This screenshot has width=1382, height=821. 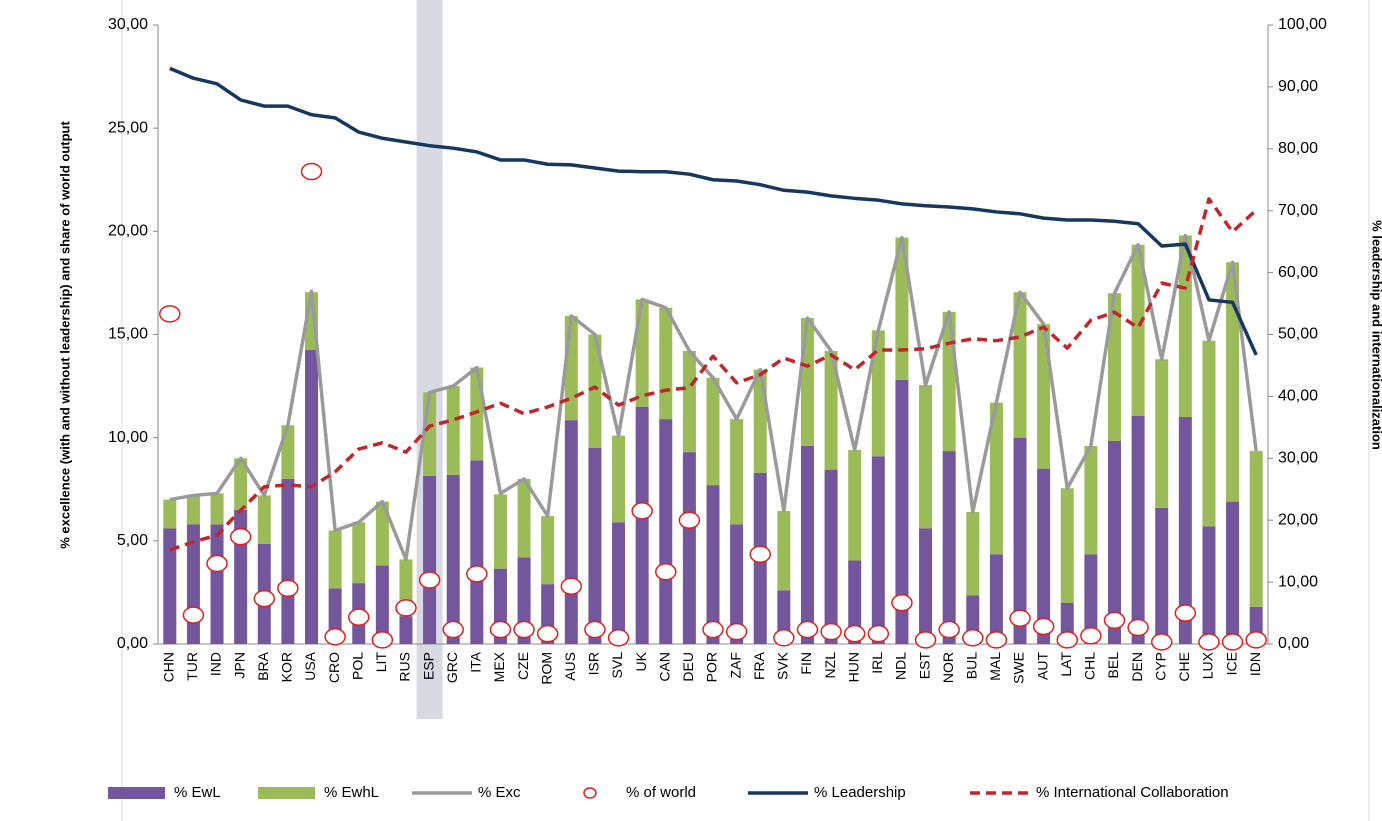 I want to click on x-tick-label: NDL, so click(x=901, y=666).